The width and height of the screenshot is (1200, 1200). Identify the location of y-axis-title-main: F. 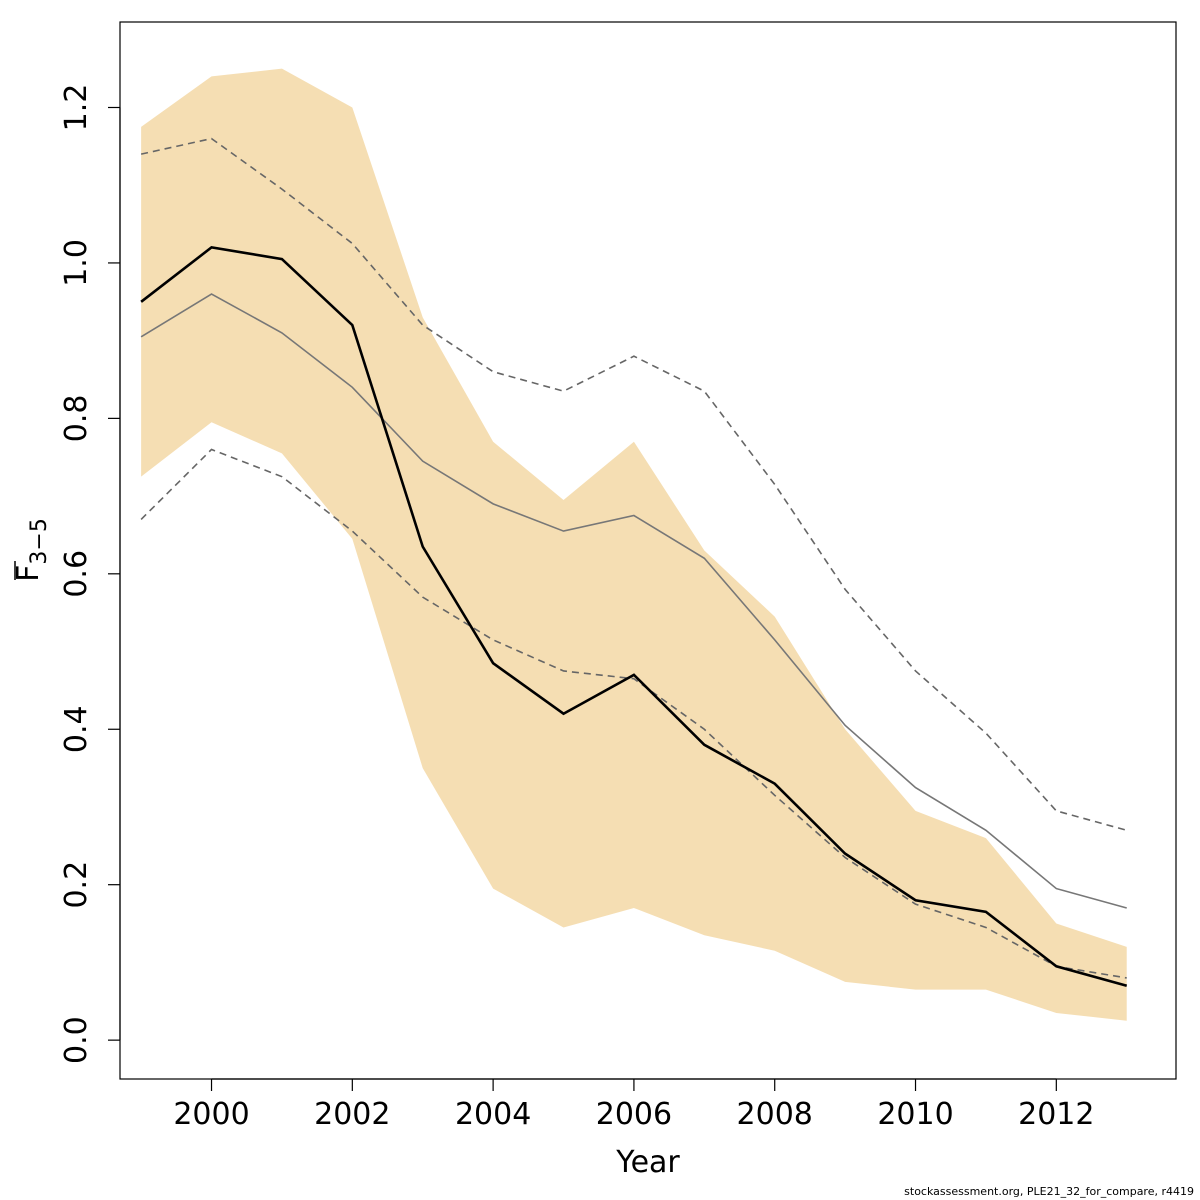
(28, 573).